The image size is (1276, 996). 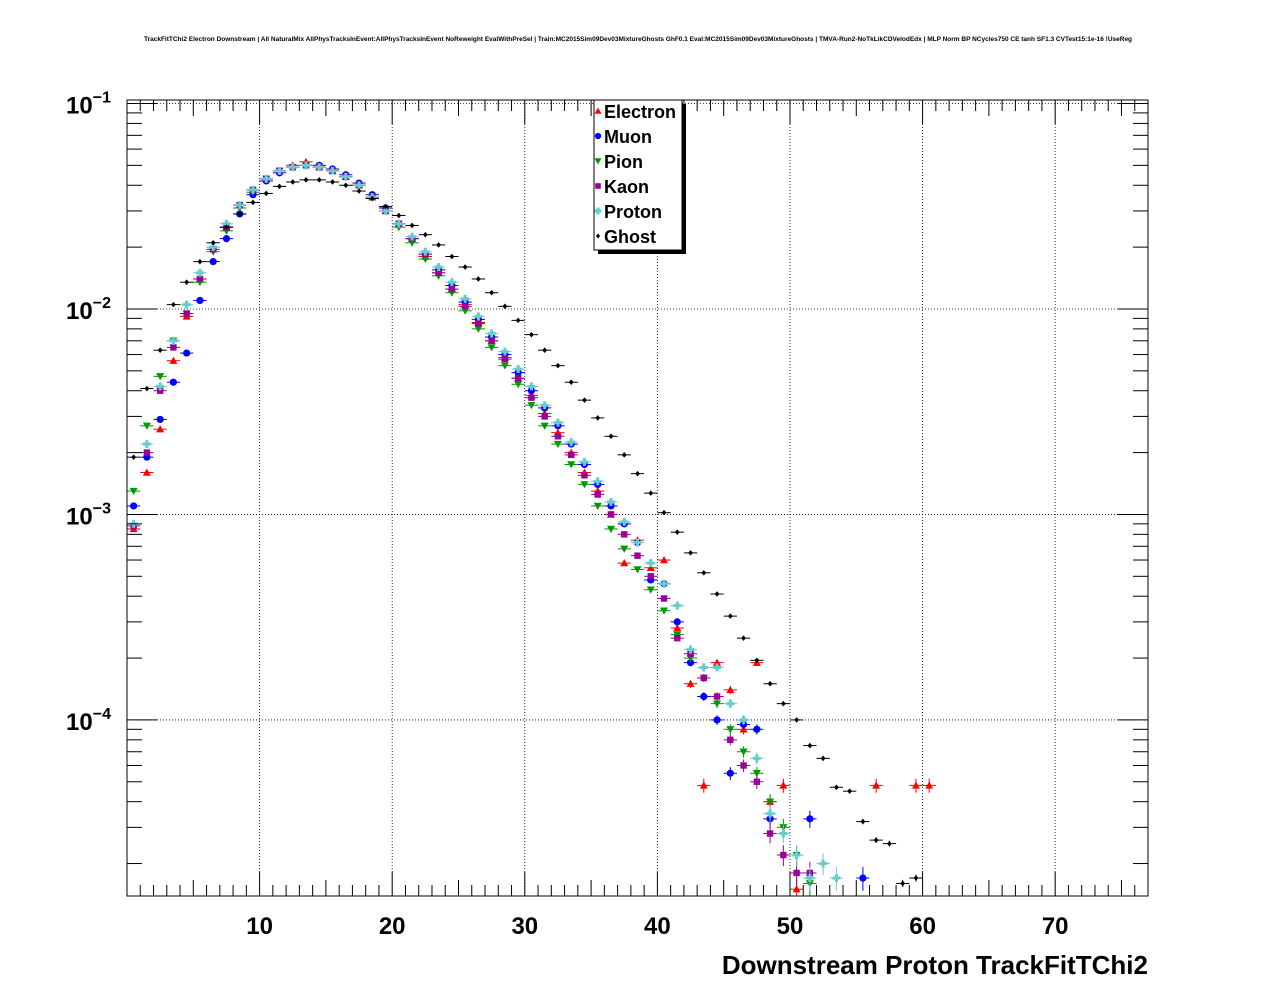 What do you see at coordinates (935, 965) in the screenshot?
I see `x-axis-label: Downstream Proton TrackFitTChi2` at bounding box center [935, 965].